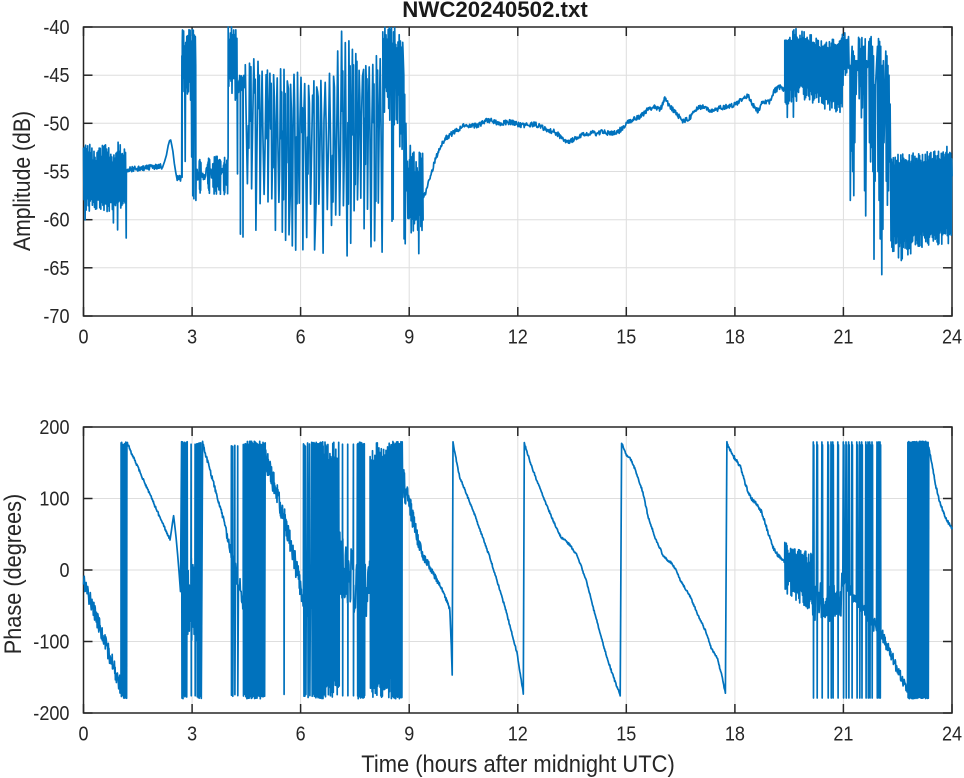 The image size is (964, 778). Describe the element at coordinates (54, 428) in the screenshot. I see `svg-text: 200` at that location.